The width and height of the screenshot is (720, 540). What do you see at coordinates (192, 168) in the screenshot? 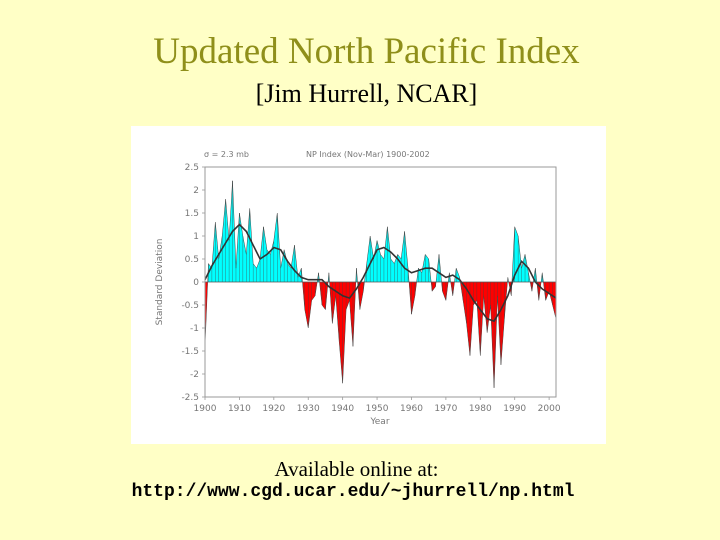
I see `y-tick-label: 2.5` at bounding box center [192, 168].